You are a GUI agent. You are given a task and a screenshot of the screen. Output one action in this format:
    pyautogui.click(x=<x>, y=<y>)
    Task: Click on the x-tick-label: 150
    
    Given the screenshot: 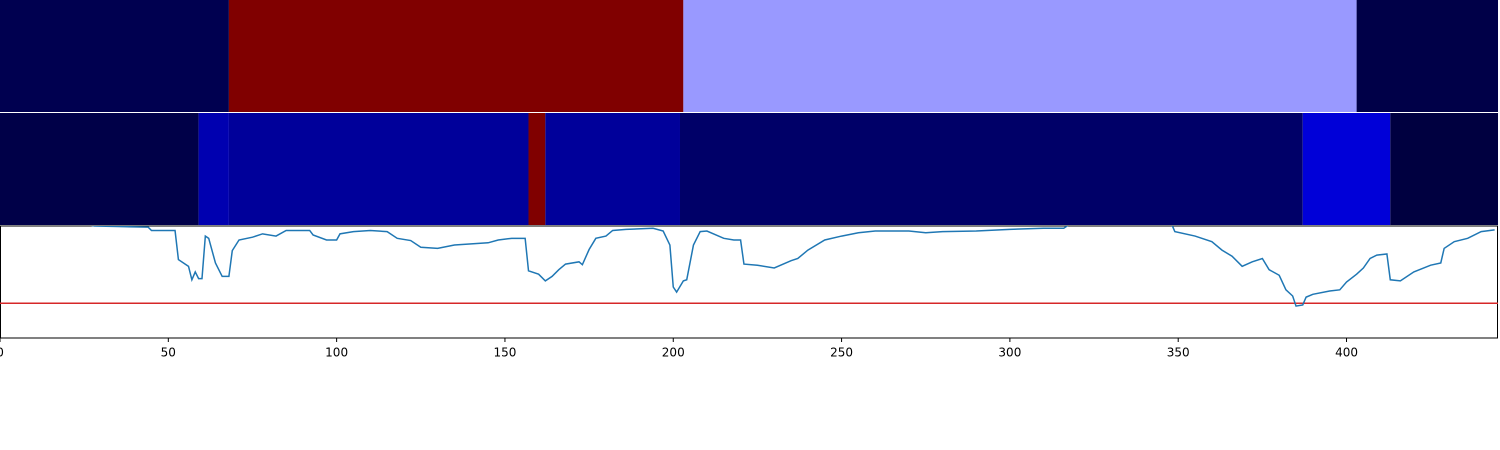 What is the action you would take?
    pyautogui.click(x=504, y=353)
    